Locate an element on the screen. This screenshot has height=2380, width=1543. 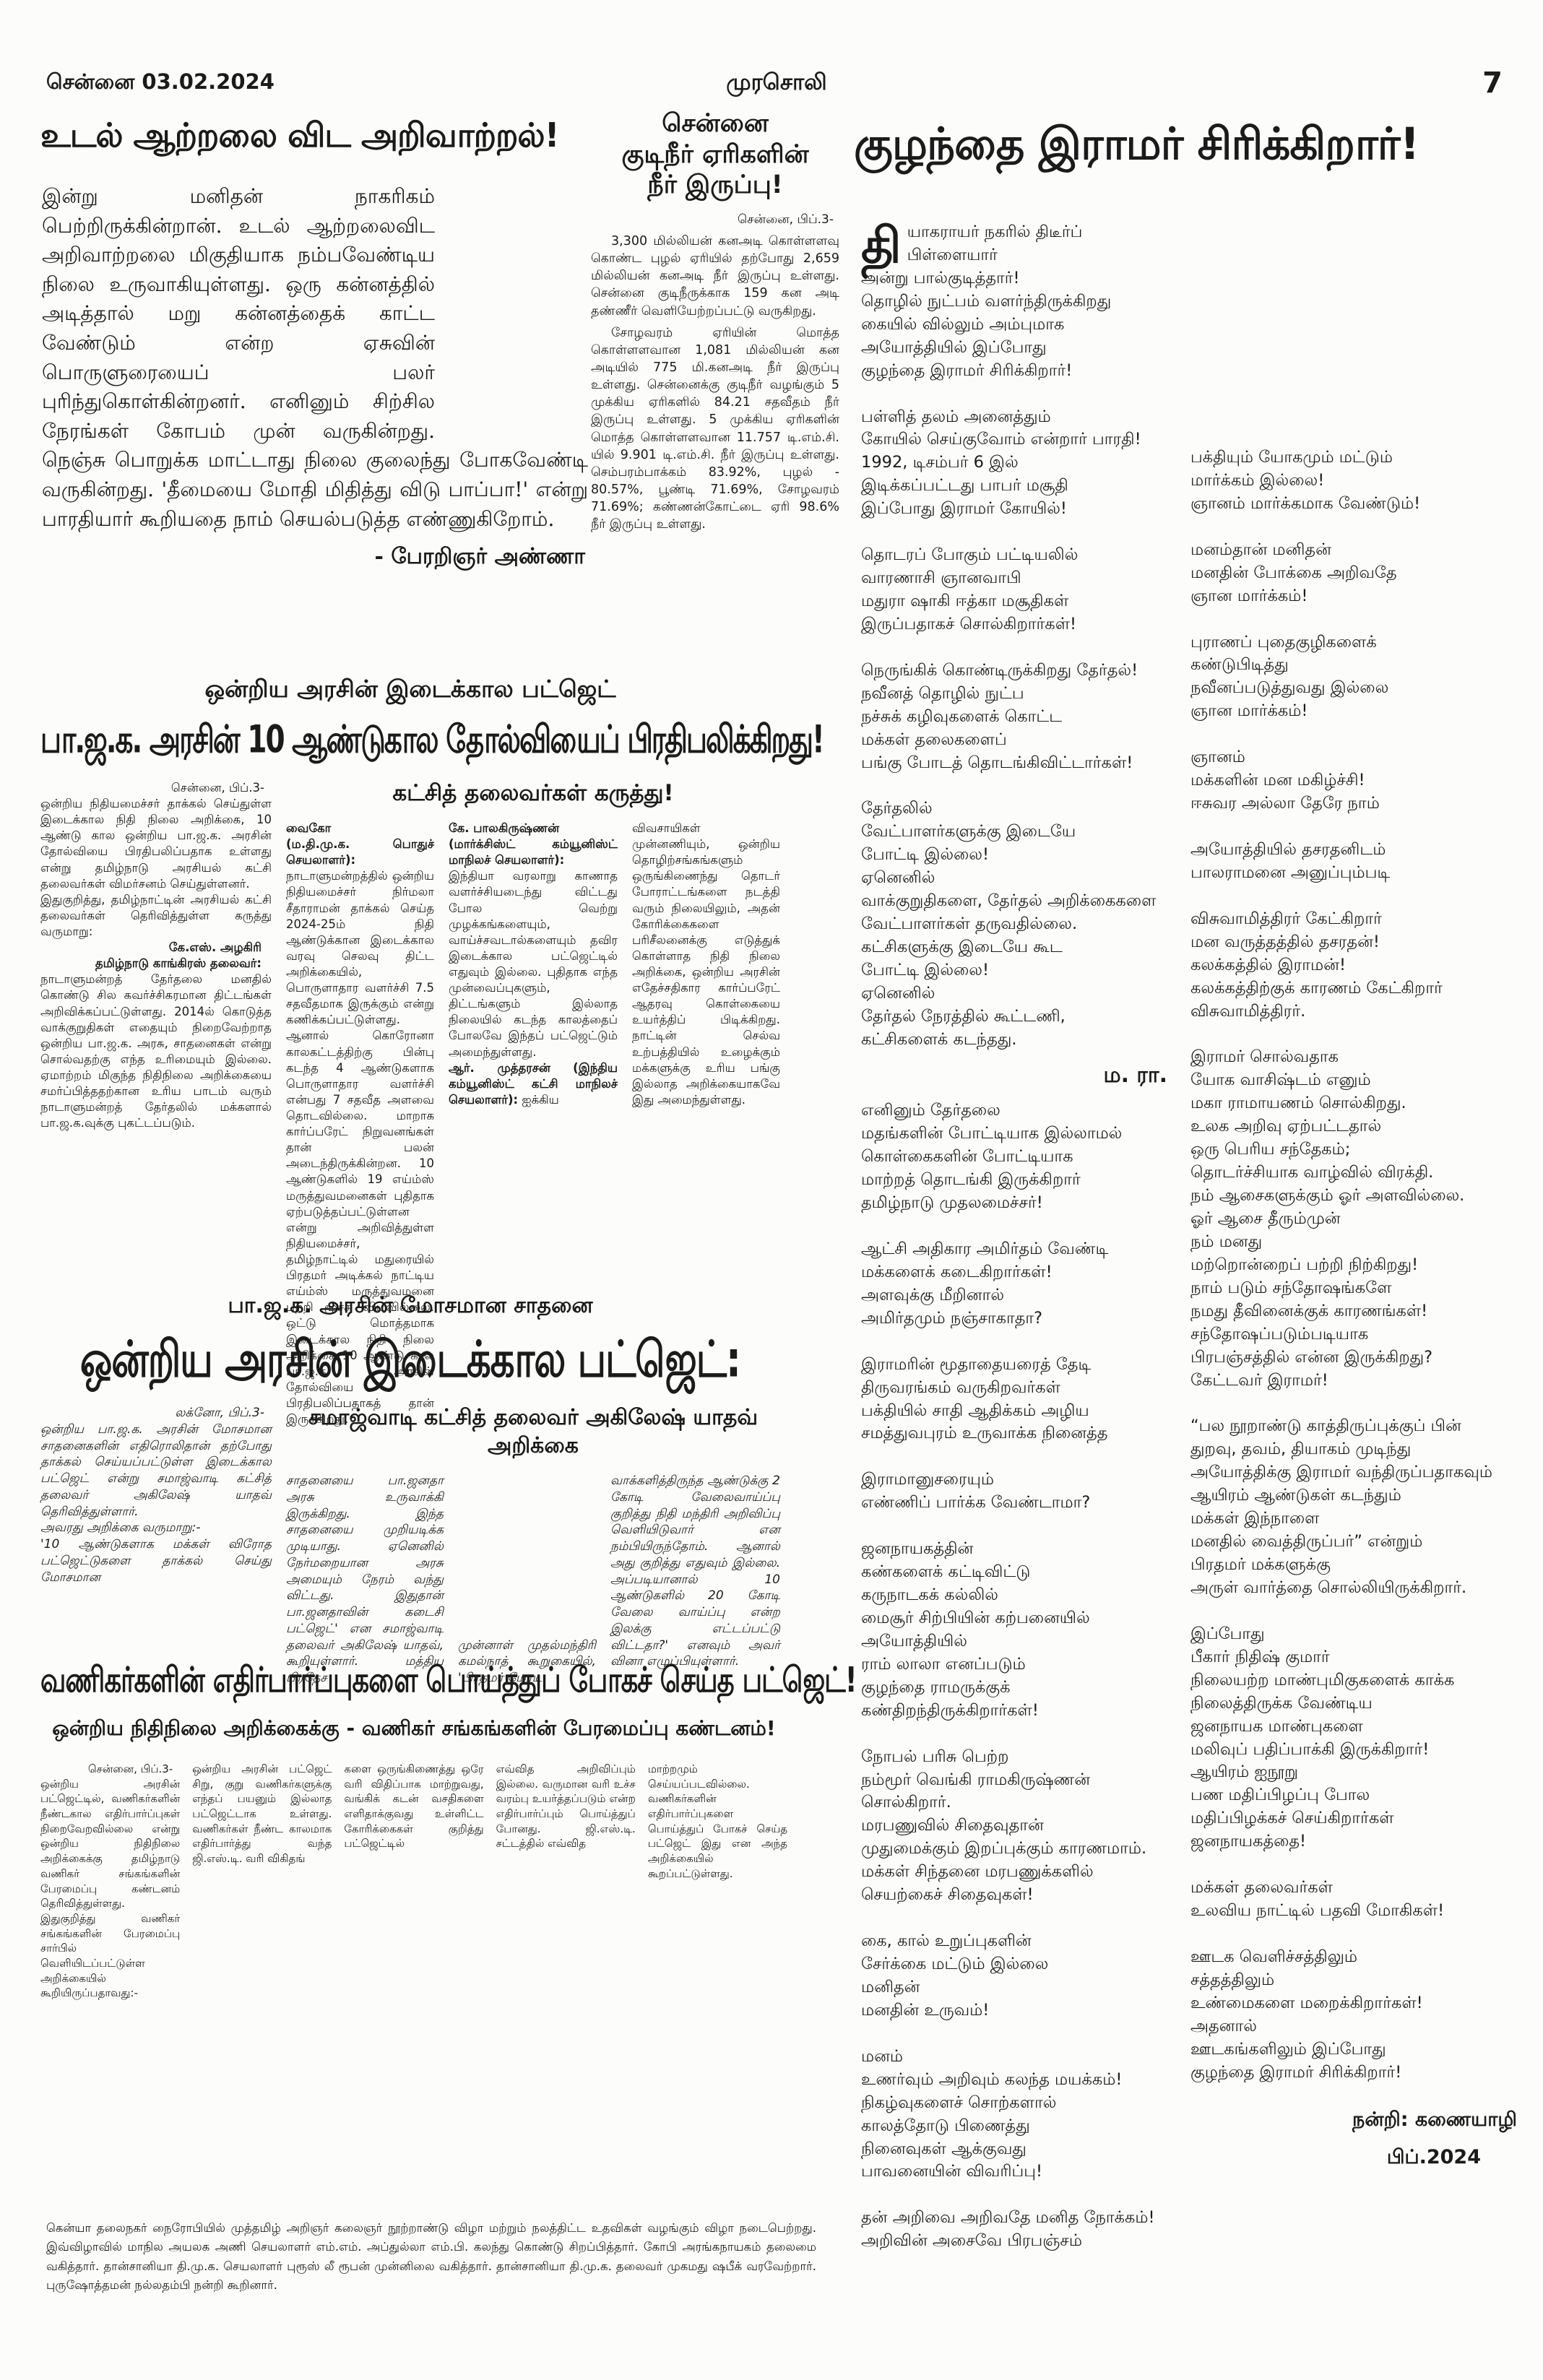
water-headline: சென்னை குடிநீர் ஏரிகளின் நீர் இருப்பு! is located at coordinates (715, 154).